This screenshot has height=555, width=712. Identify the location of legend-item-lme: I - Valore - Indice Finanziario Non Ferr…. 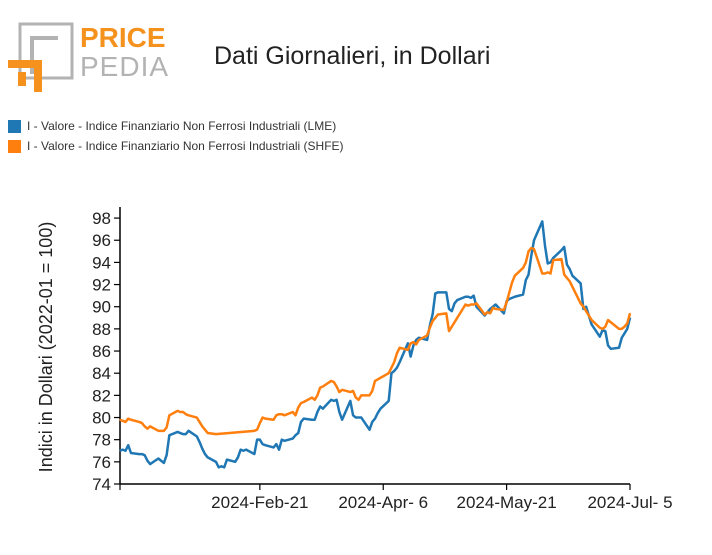
(172, 126).